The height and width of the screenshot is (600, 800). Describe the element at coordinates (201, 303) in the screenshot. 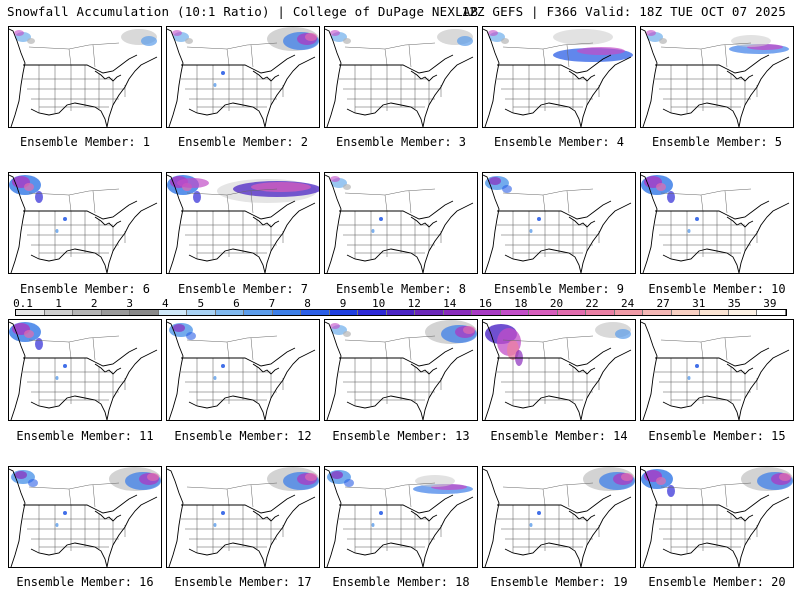

I see `scale-tick-label: 5` at that location.